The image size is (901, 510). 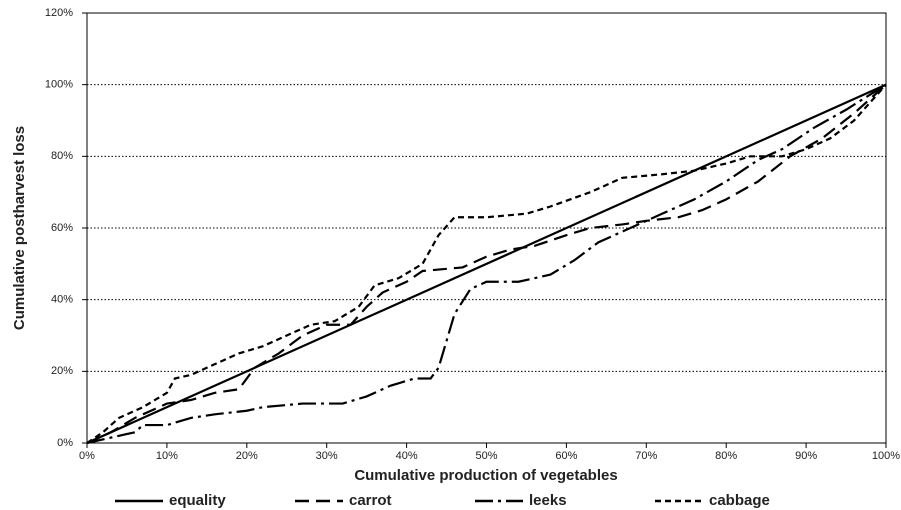 What do you see at coordinates (62, 371) in the screenshot?
I see `y-tick-label: 20%` at bounding box center [62, 371].